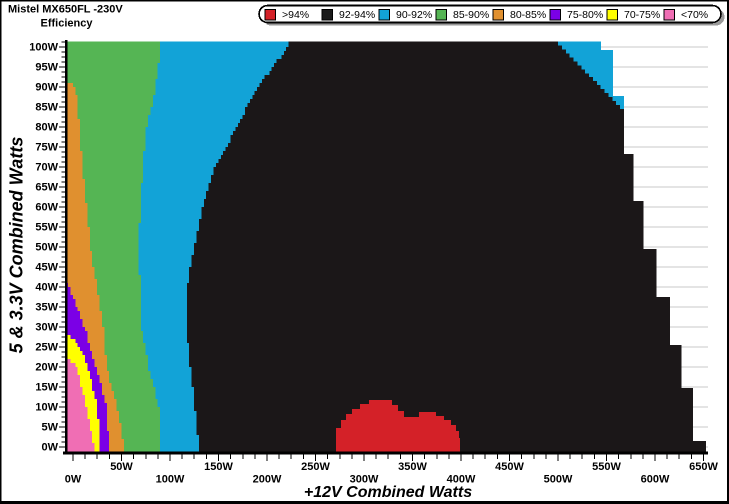 The height and width of the screenshot is (504, 729). What do you see at coordinates (46, 208) in the screenshot?
I see `svg-text: 60W` at bounding box center [46, 208].